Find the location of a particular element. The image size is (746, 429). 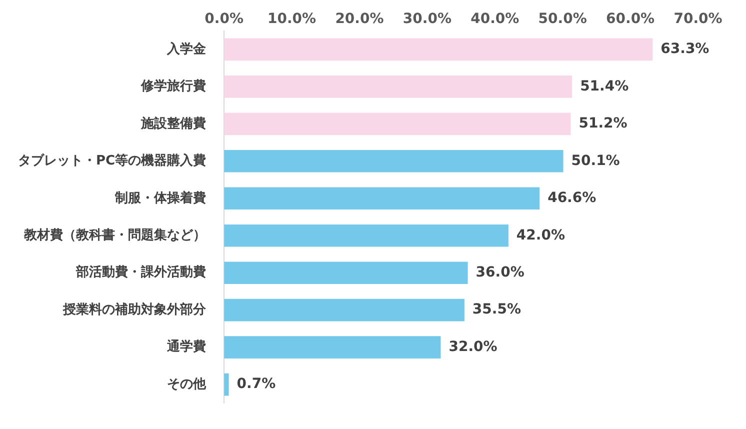

y-tick-label: タブレット・PC等の機器購入費 is located at coordinates (112, 160).